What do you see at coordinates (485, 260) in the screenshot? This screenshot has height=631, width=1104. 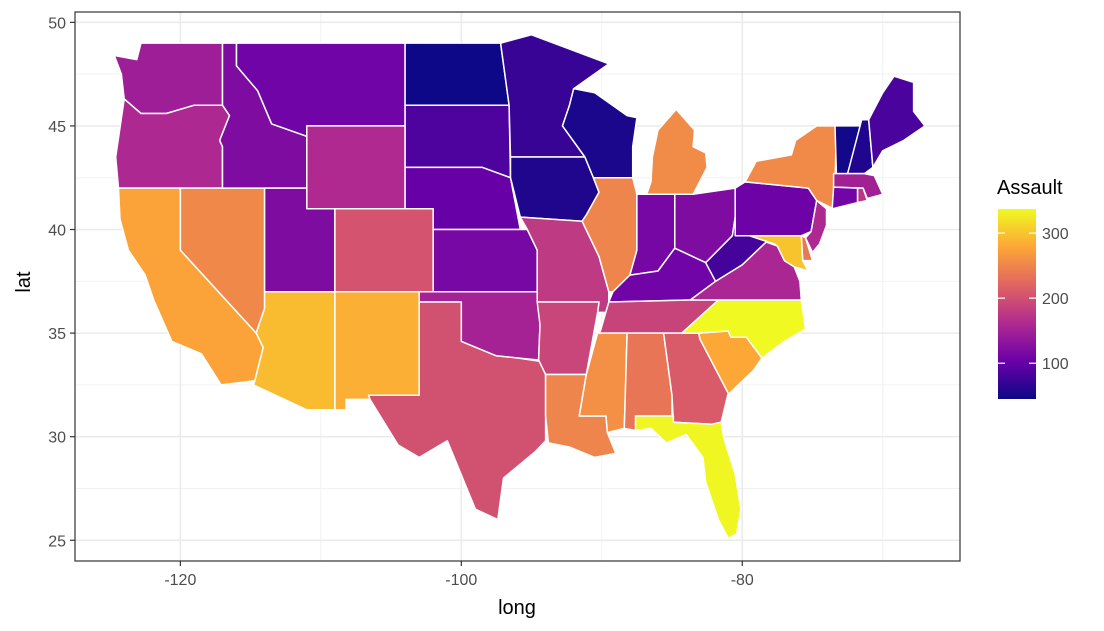 I see `state-kansas` at bounding box center [485, 260].